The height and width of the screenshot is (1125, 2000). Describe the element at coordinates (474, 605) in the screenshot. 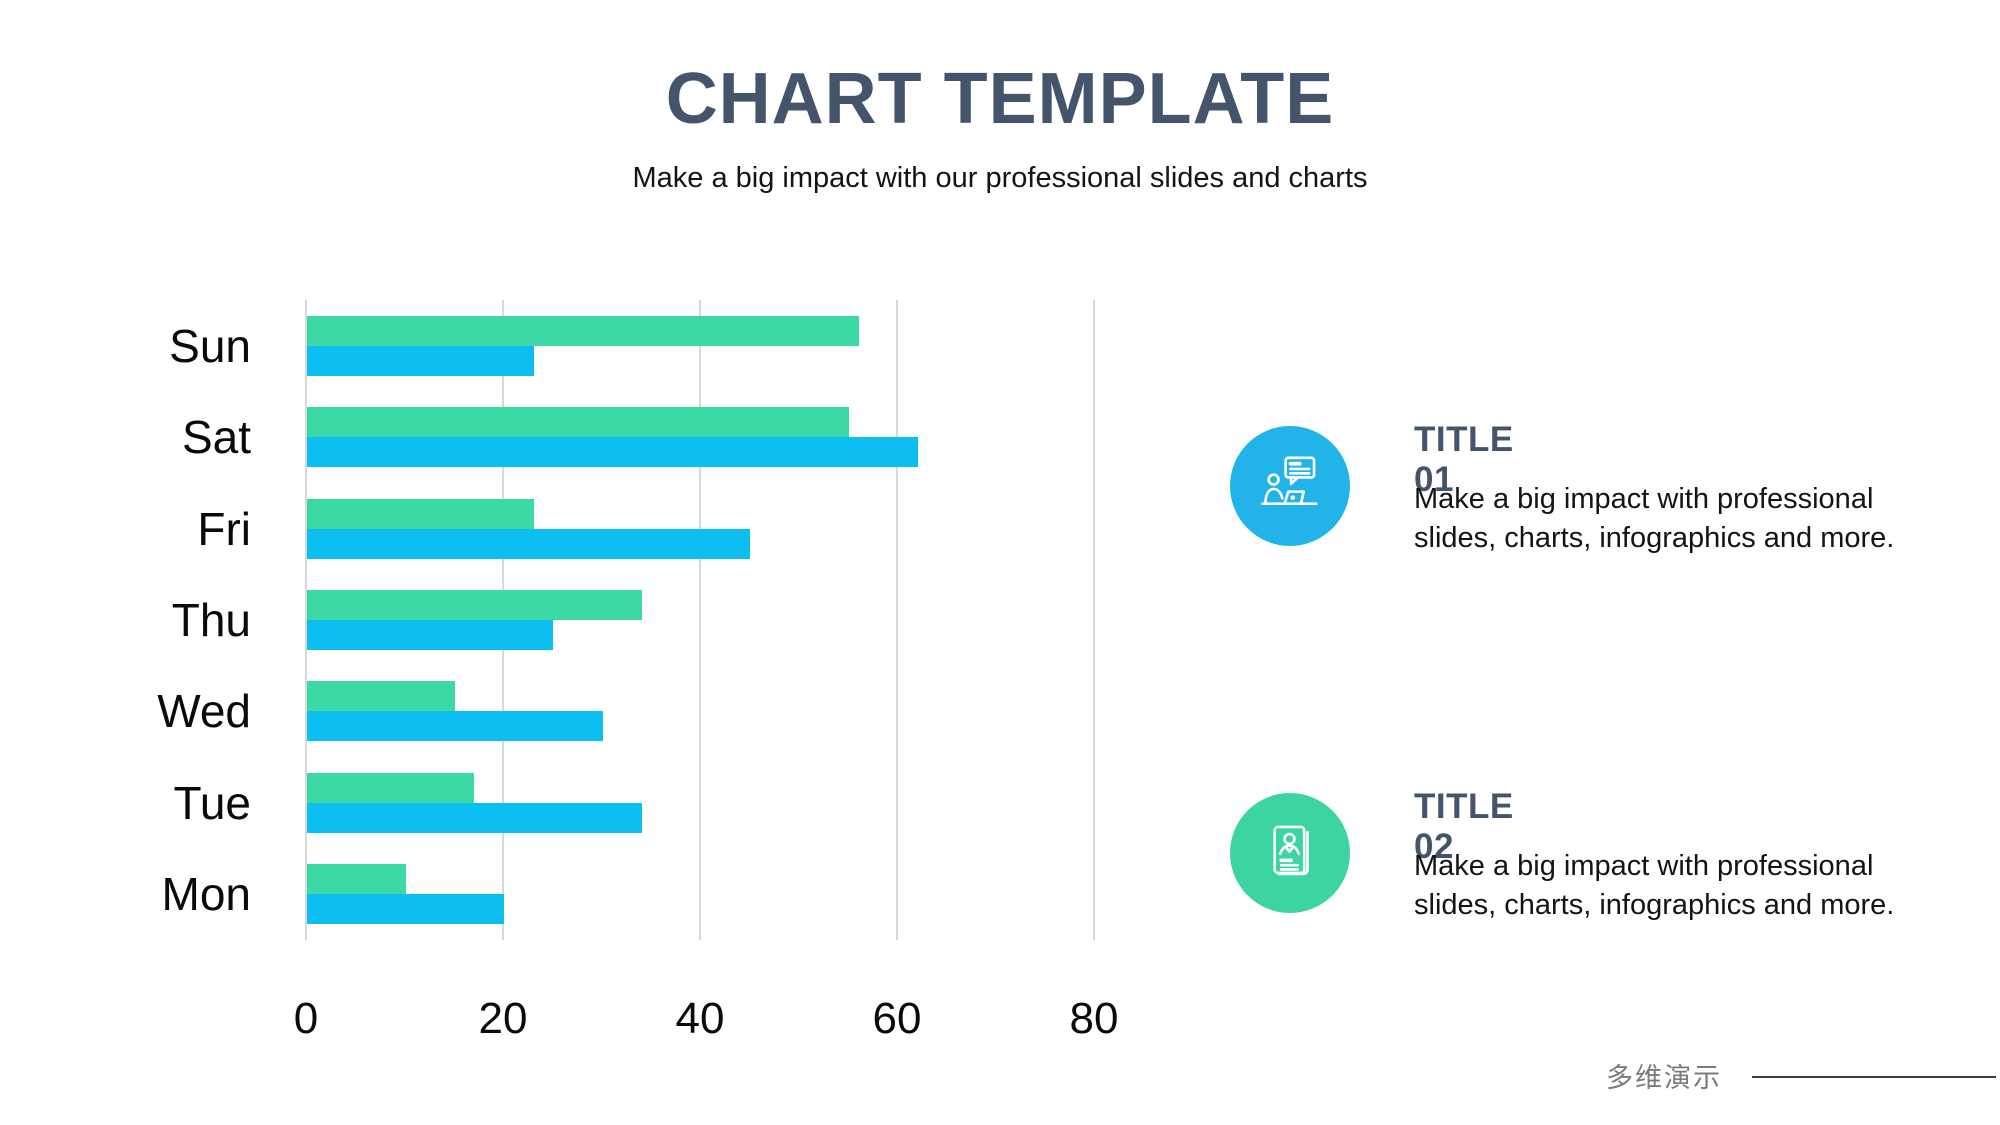

I see `bar-thu-green-series` at that location.